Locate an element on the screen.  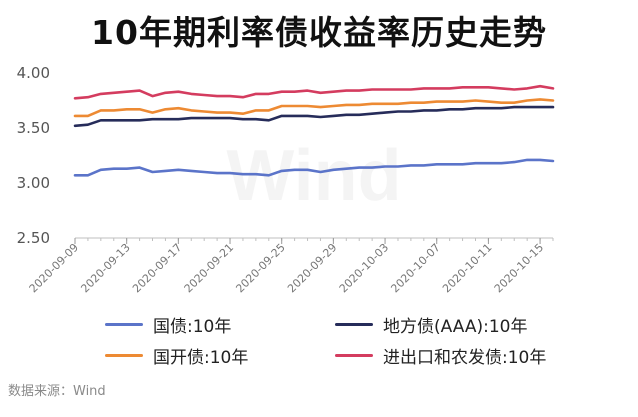
y-tick-label: 2.50 is located at coordinates (33, 238).